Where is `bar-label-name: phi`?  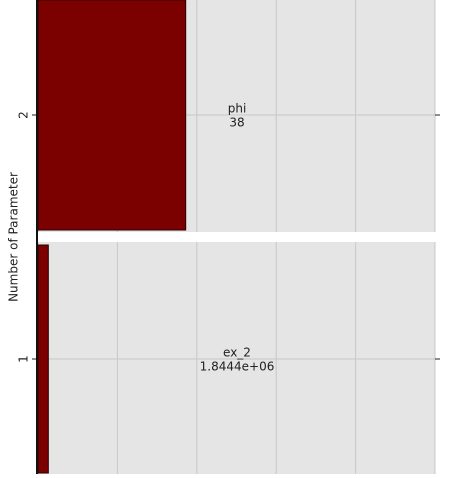
bar-label-name: phi is located at coordinates (237, 109).